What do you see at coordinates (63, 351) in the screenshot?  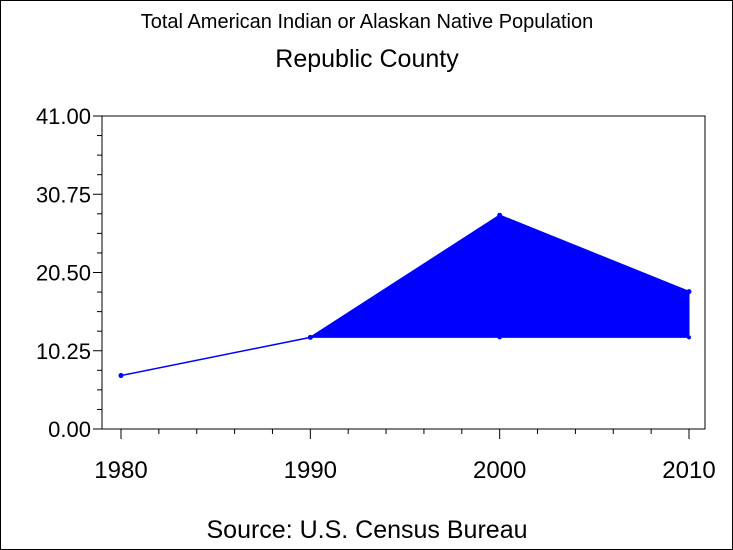 I see `y-tick-label: 10.25` at bounding box center [63, 351].